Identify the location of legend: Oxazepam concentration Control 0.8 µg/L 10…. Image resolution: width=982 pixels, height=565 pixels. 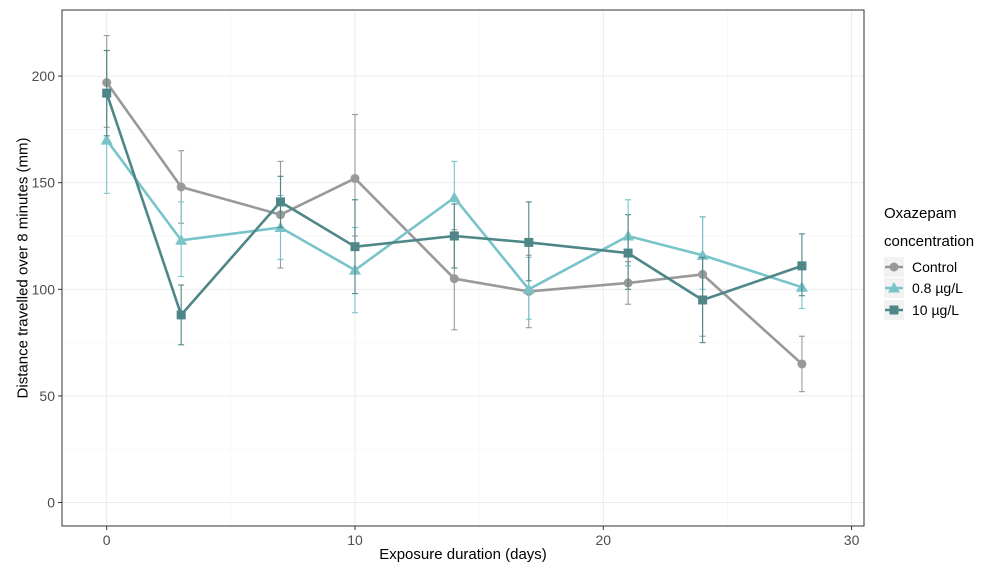
(929, 262).